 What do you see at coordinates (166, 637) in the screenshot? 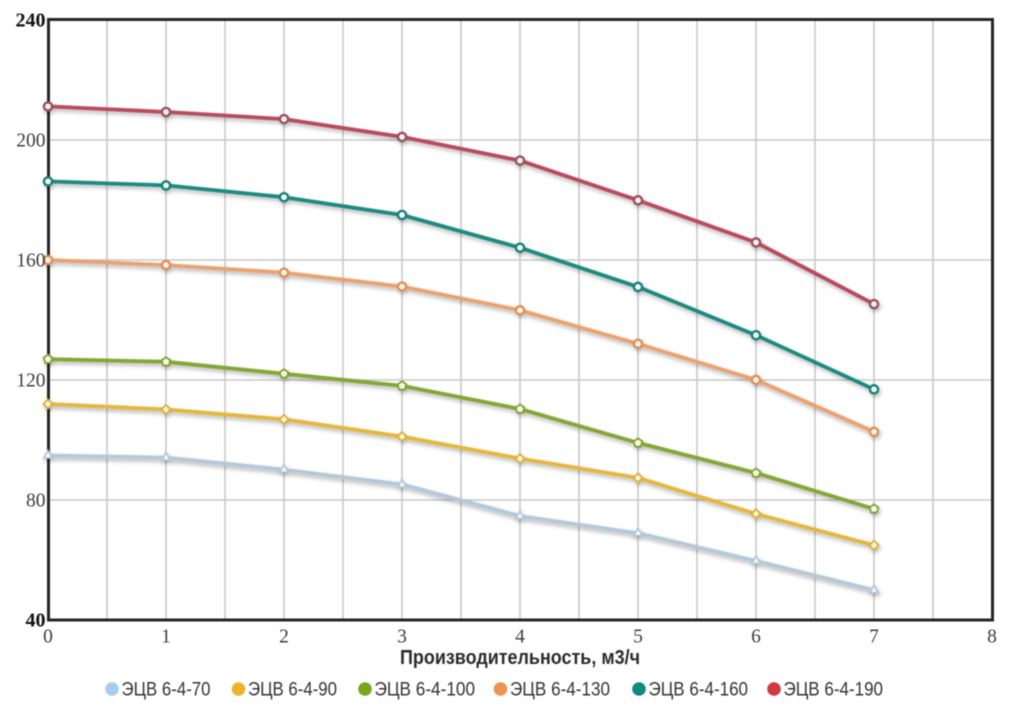
I see `svg-text: 1` at bounding box center [166, 637].